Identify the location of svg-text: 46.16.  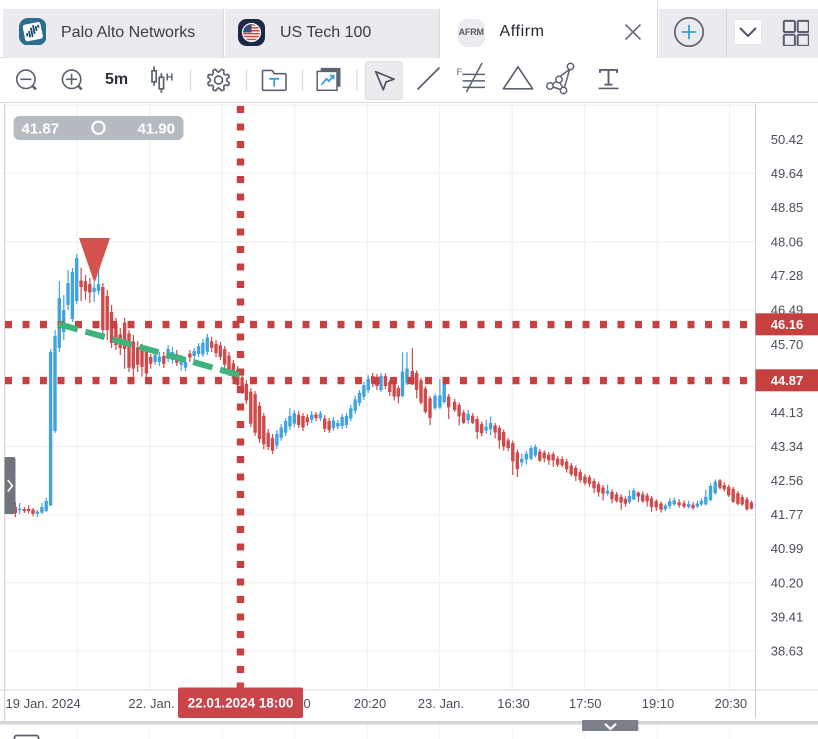
(787, 324).